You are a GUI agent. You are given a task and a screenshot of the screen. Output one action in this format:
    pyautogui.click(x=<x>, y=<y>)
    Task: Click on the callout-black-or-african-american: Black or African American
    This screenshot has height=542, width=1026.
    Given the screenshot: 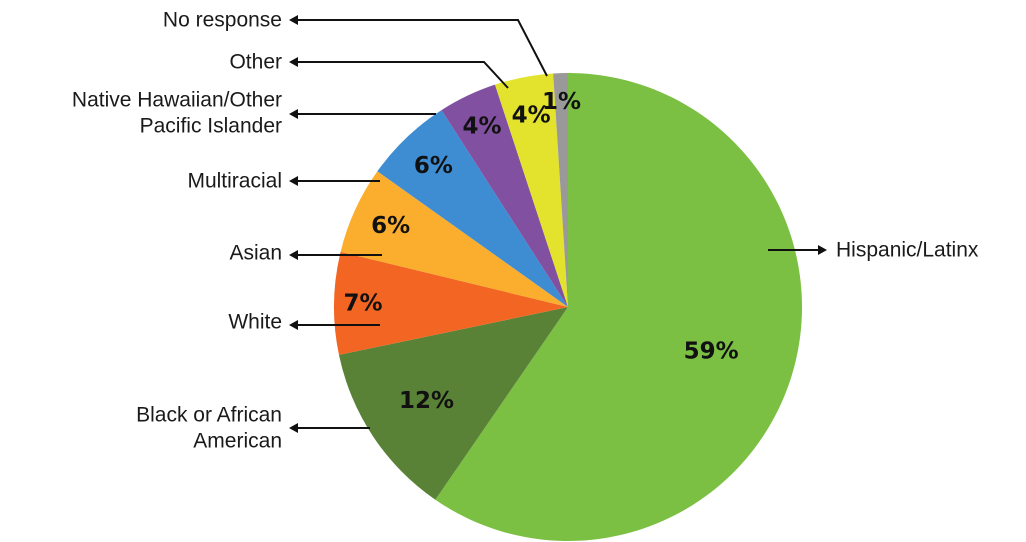 What is the action you would take?
    pyautogui.click(x=253, y=428)
    